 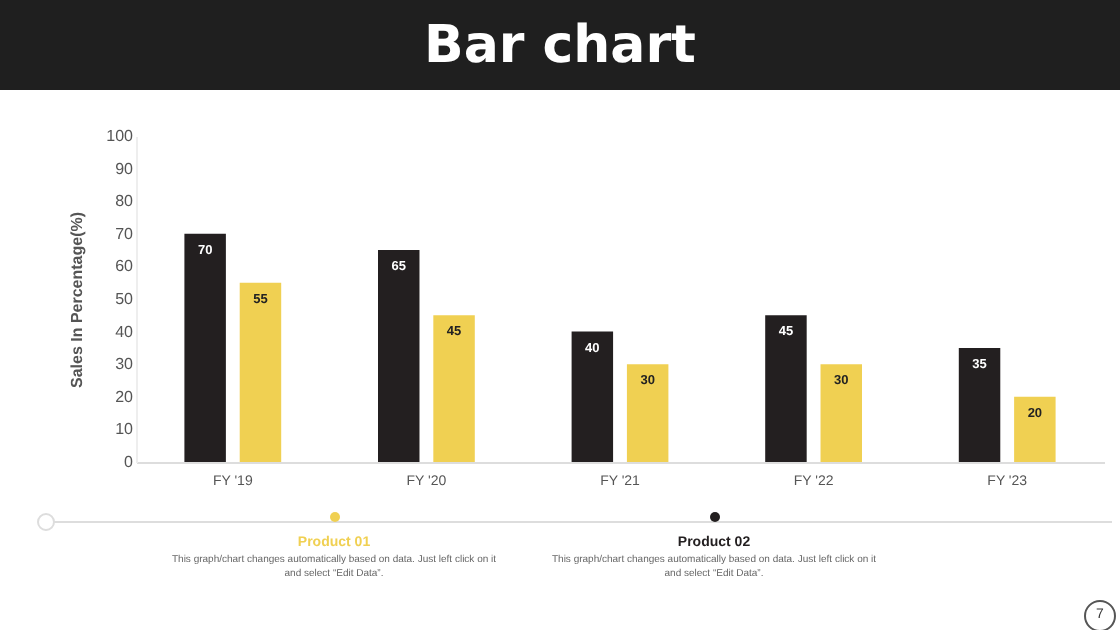 What do you see at coordinates (560, 45) in the screenshot?
I see `chart-title: Bar chart` at bounding box center [560, 45].